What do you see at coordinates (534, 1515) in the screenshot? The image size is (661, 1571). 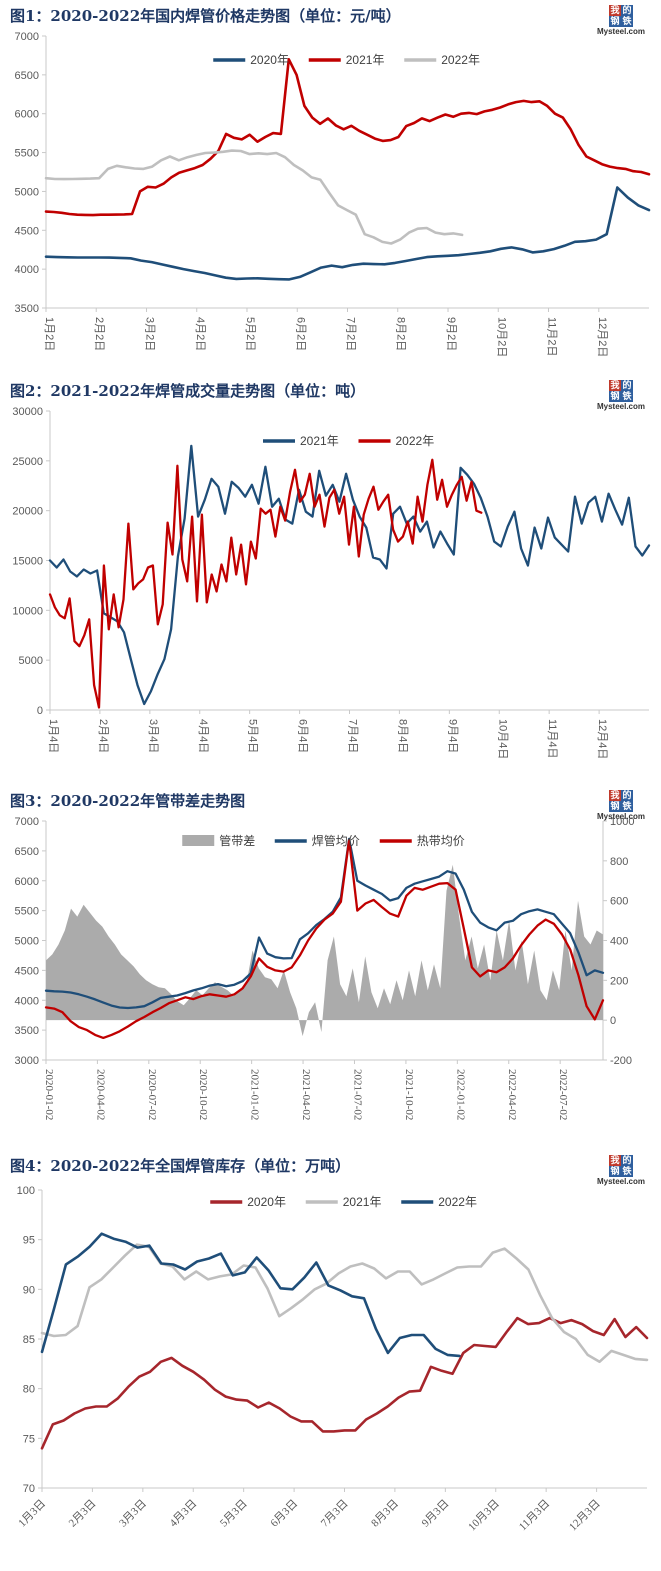 I see `x-axis-tick-label: 11月3日` at bounding box center [534, 1515].